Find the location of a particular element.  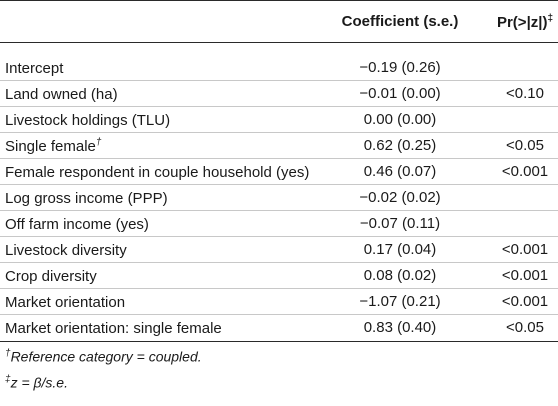

row-coefficient: 0.00 (0.00) is located at coordinates (400, 119).